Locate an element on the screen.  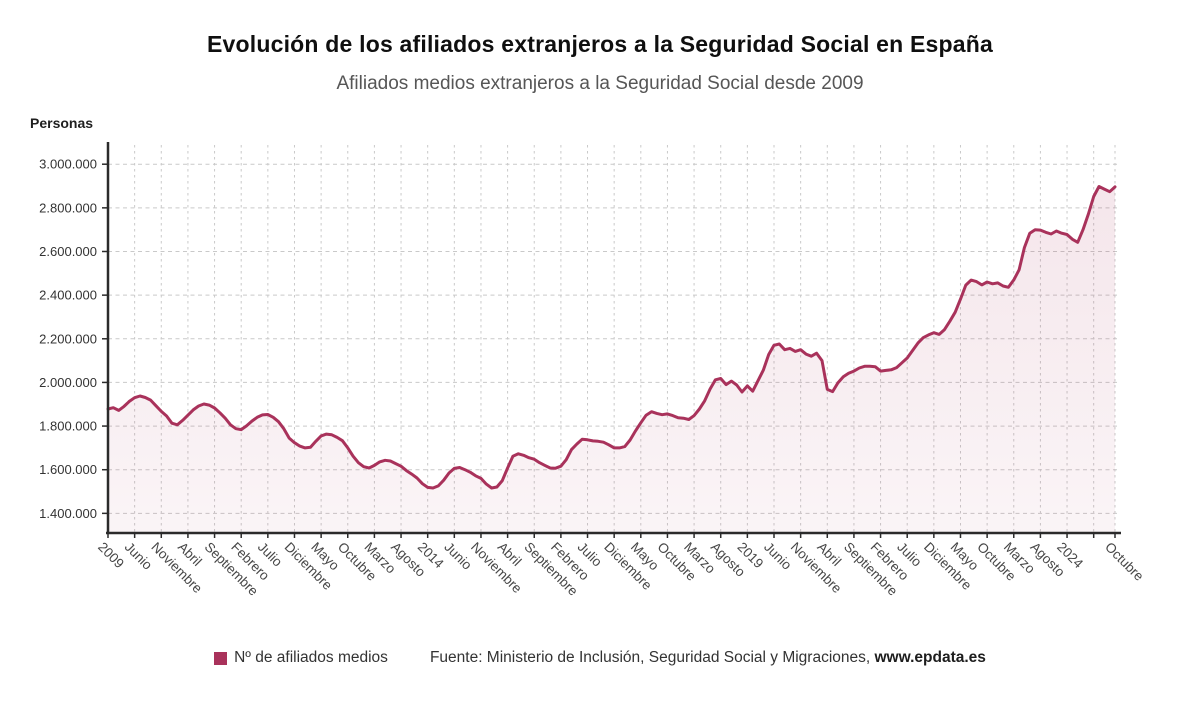
y-tick-label: 2.800.000 is located at coordinates (68, 207).